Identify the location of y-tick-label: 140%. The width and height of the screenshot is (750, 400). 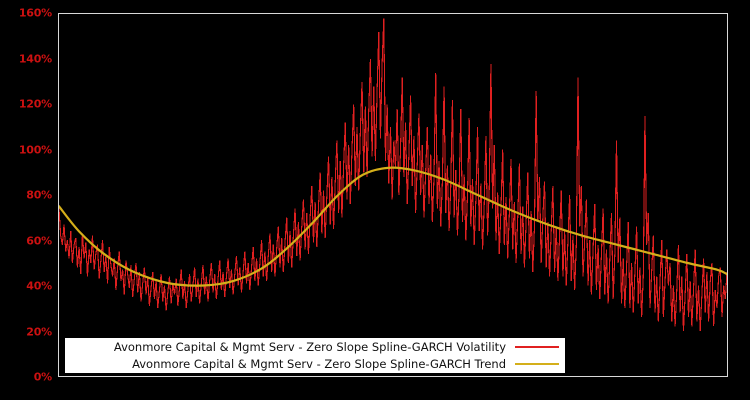
(35, 58).